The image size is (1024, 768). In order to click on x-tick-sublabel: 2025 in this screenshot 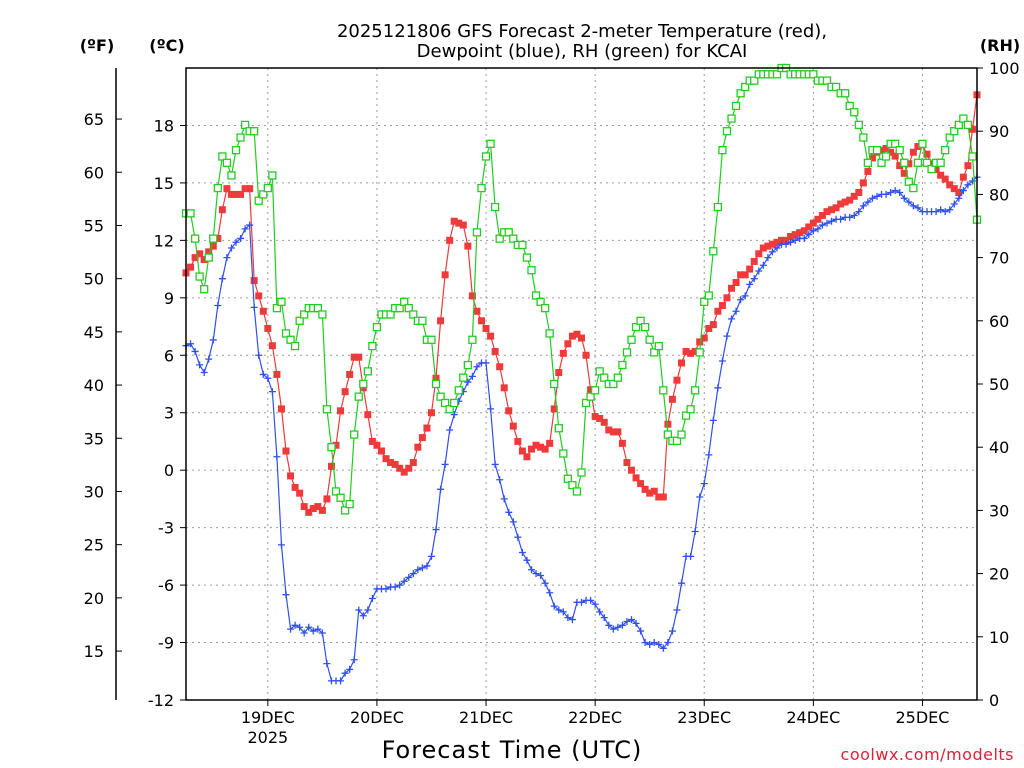, I will do `click(267, 737)`.